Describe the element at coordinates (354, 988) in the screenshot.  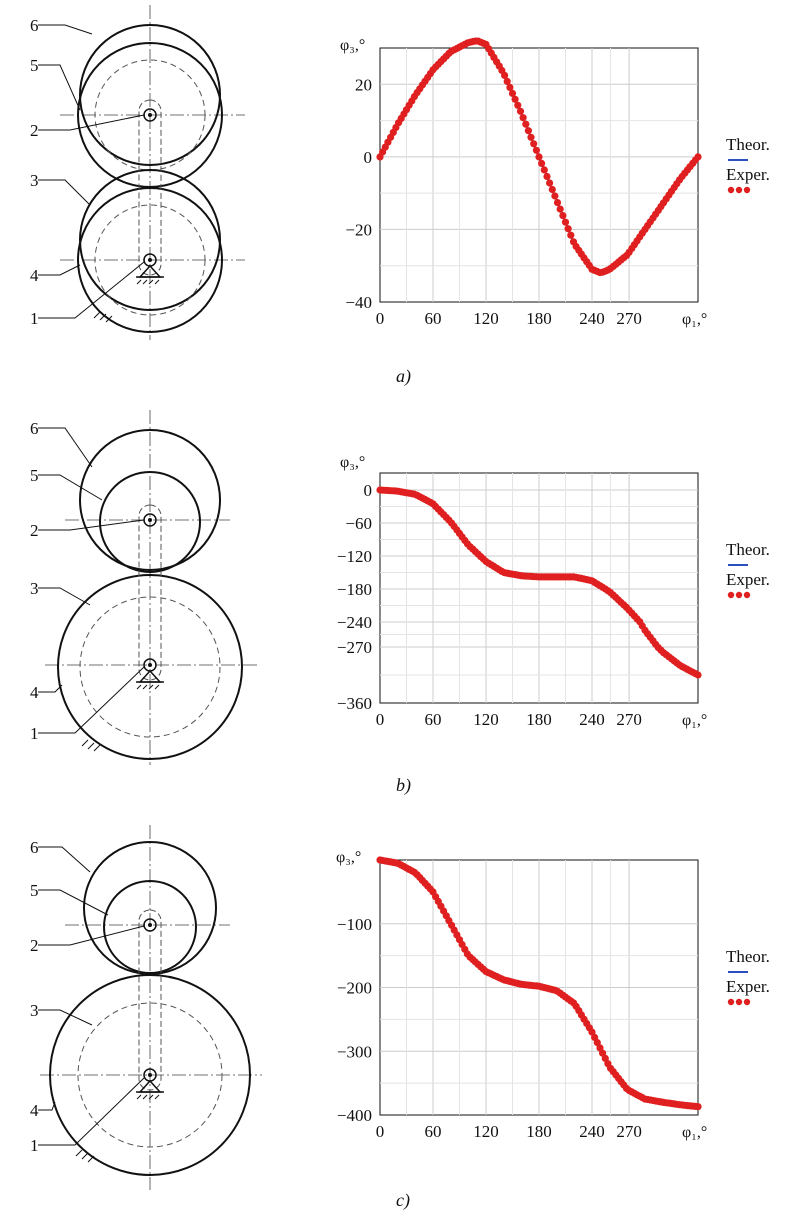
I see `y-tick-label: −200` at that location.